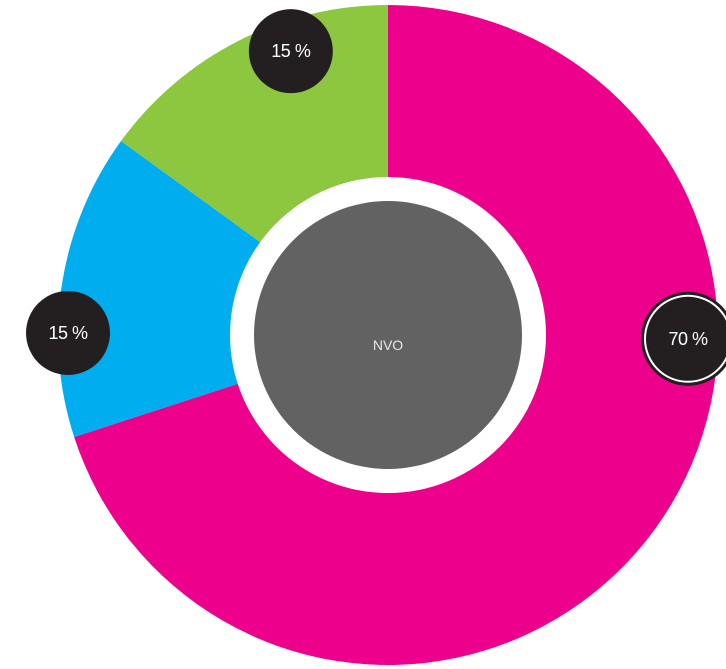 The height and width of the screenshot is (669, 726). Describe the element at coordinates (388, 335) in the screenshot. I see `center-disc` at that location.